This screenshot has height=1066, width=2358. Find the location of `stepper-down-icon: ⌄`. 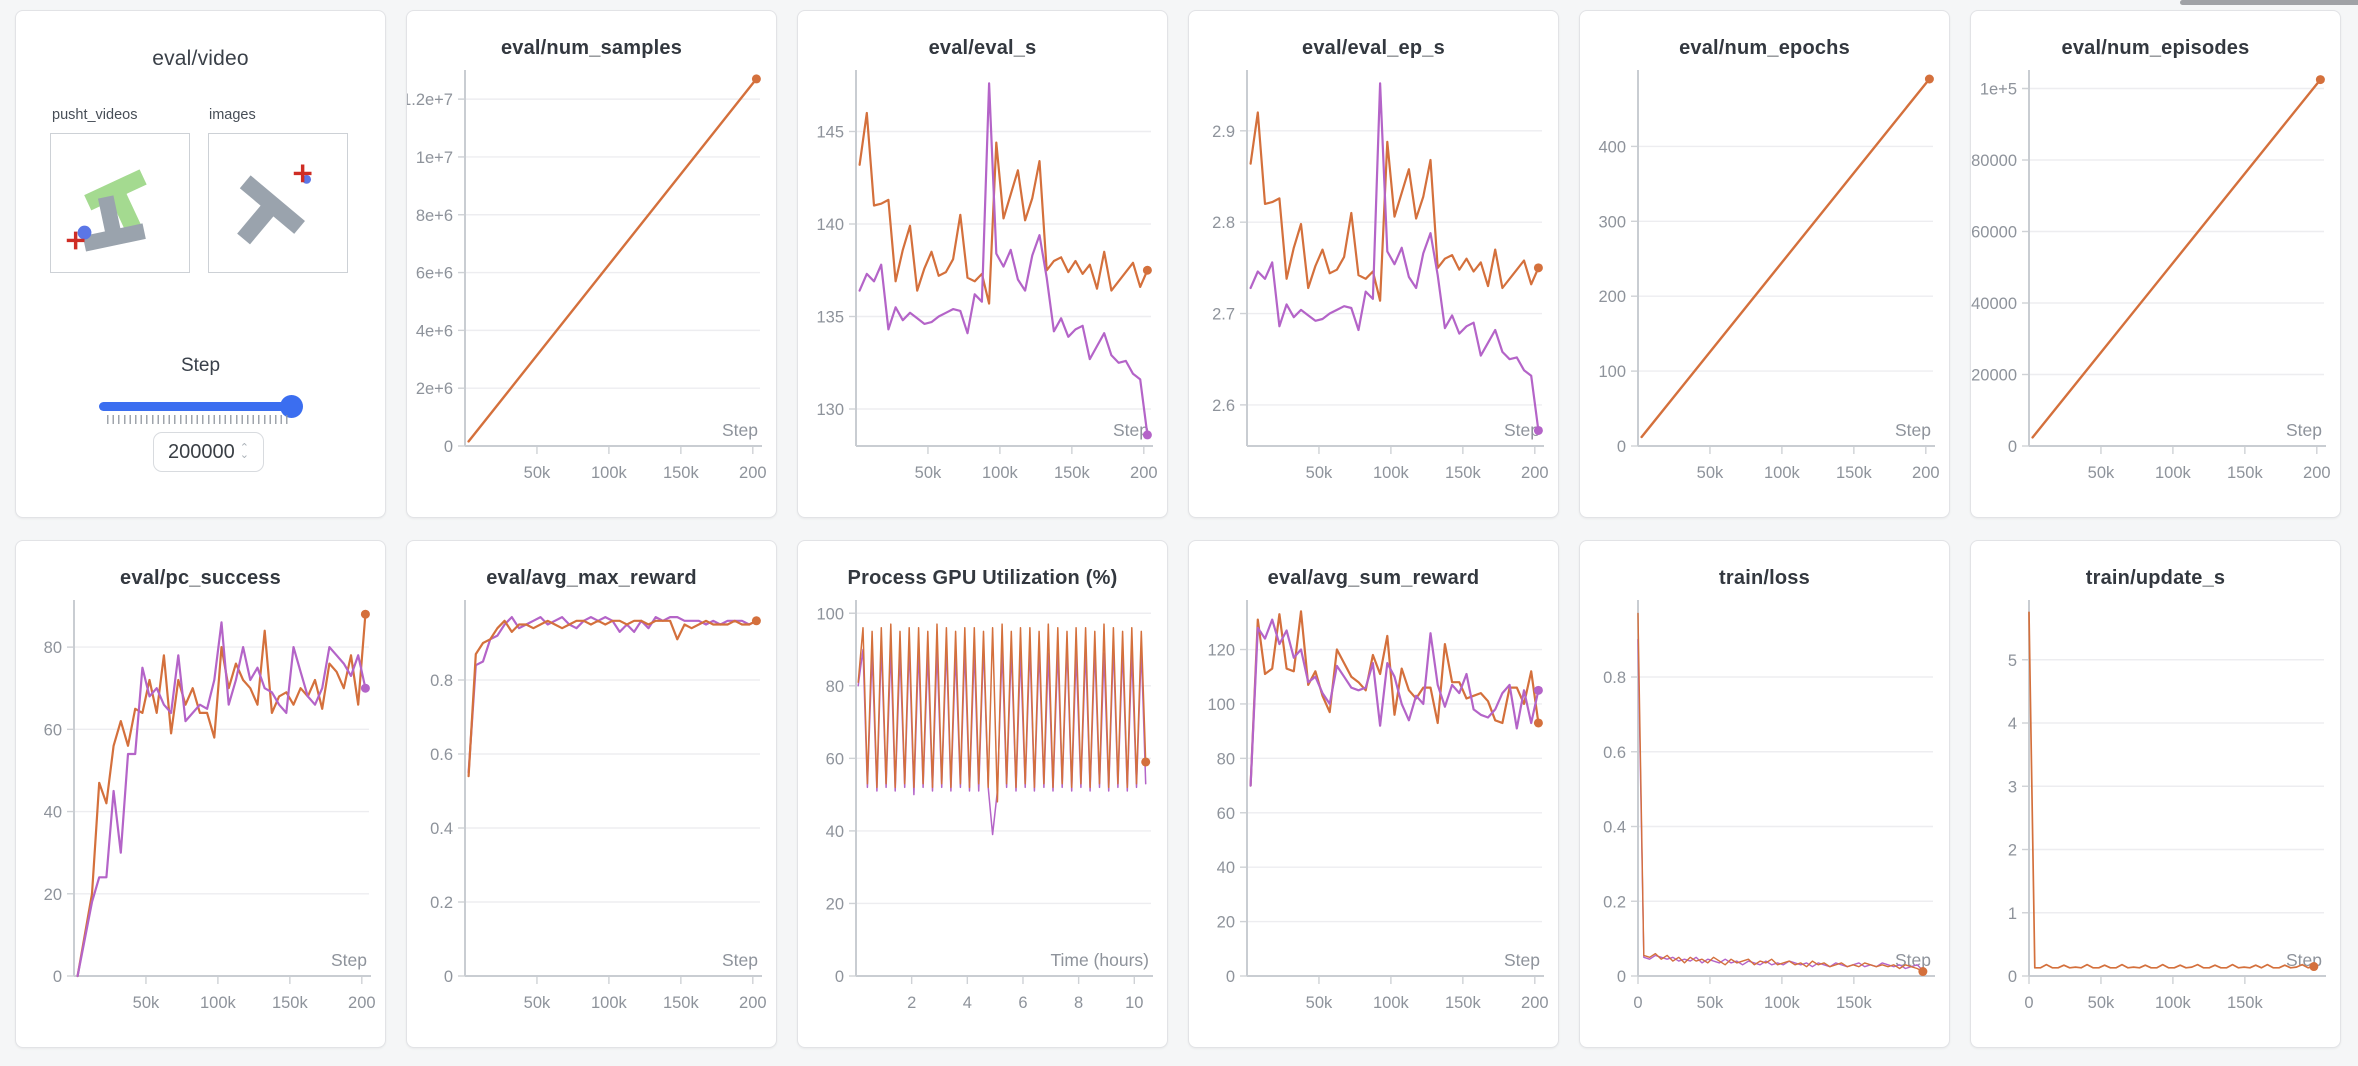

stepper-down-icon: ⌄ is located at coordinates (244, 455).